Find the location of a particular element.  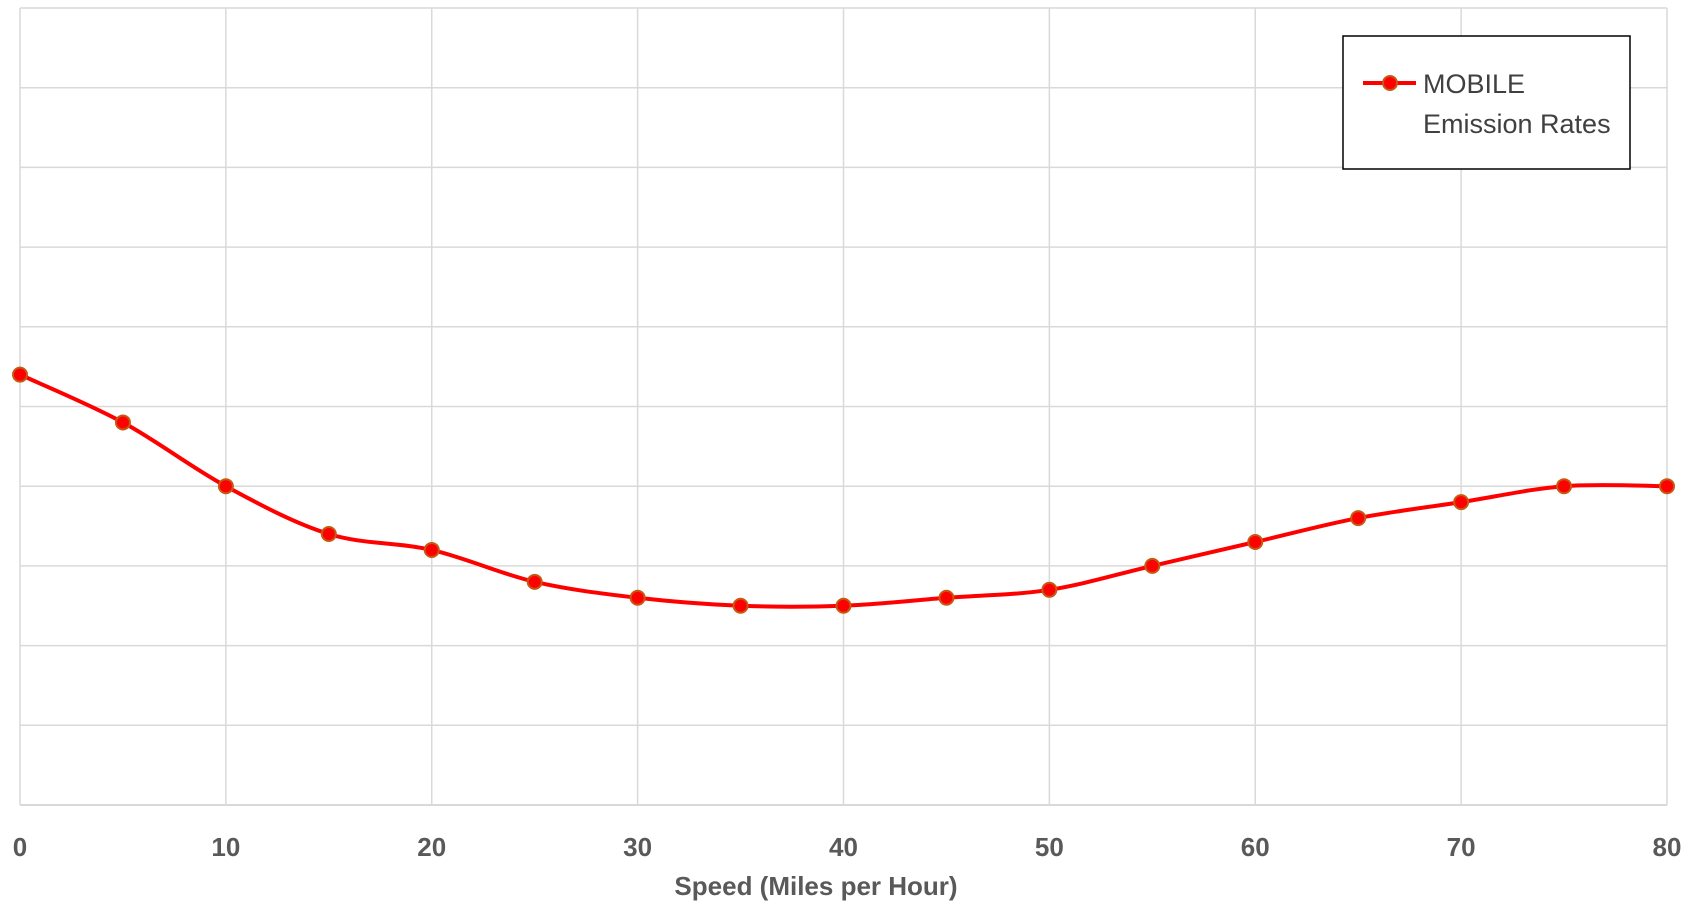

x-tick-label: 50 is located at coordinates (1049, 847).